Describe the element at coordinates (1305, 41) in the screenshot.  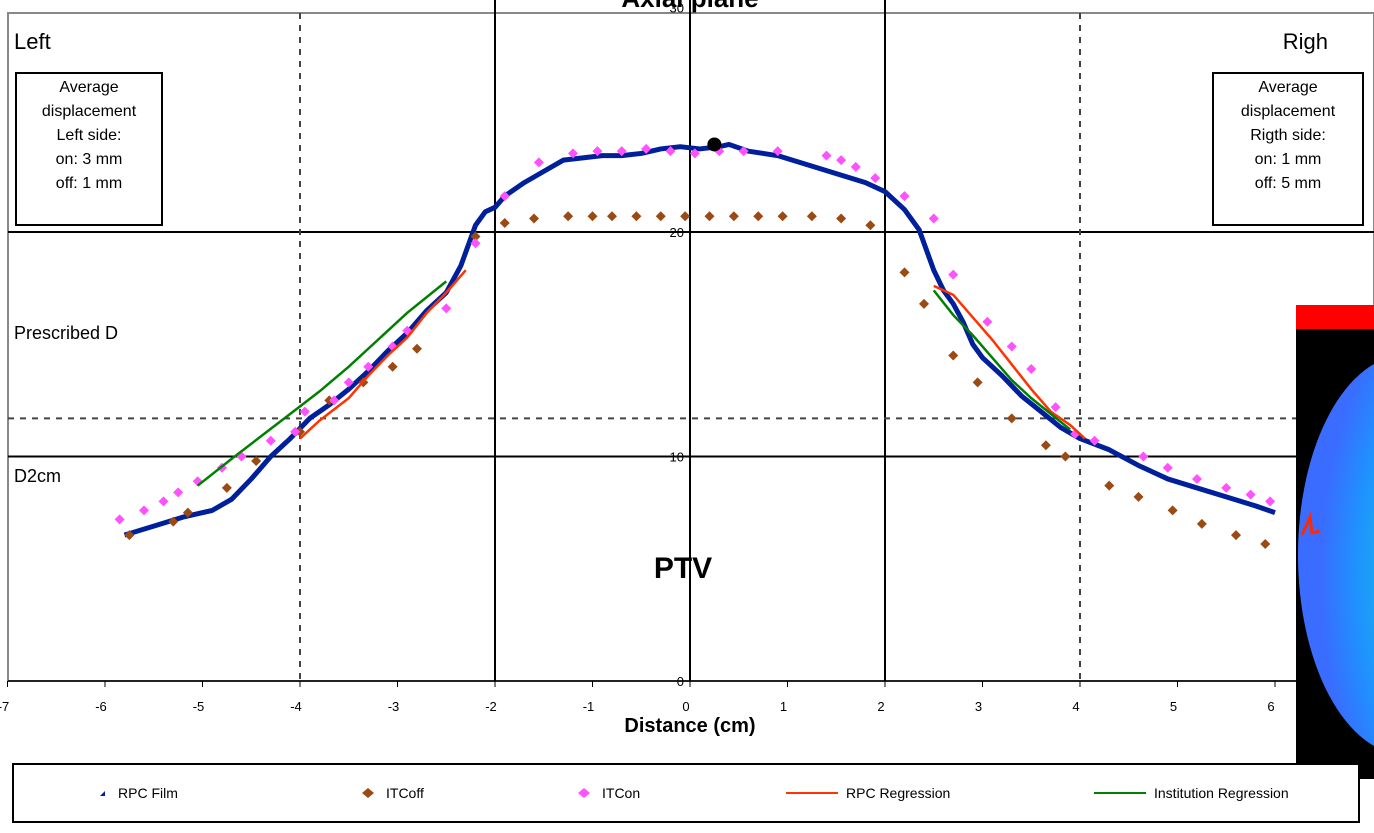
I see `right-side-label: Righ` at that location.